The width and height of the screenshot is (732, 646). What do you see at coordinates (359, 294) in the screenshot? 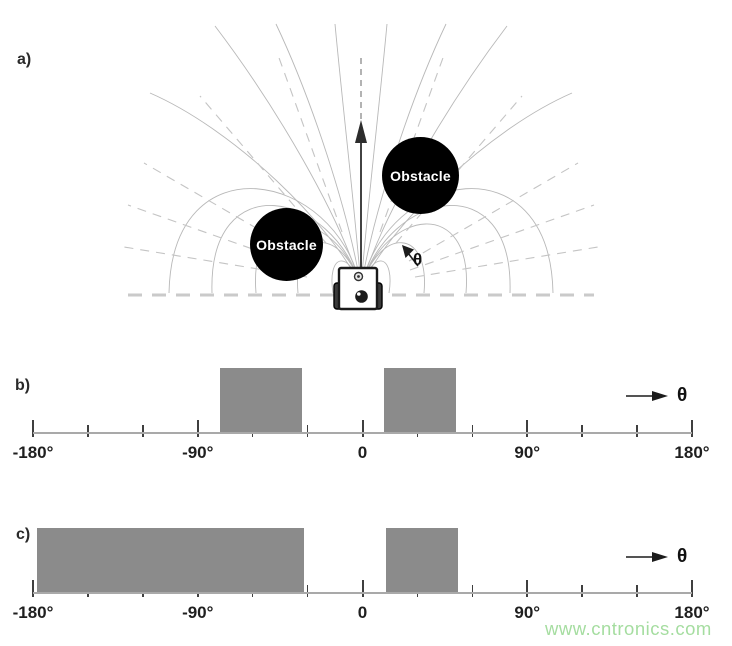
I see `robot-caster-highlight` at bounding box center [359, 294].